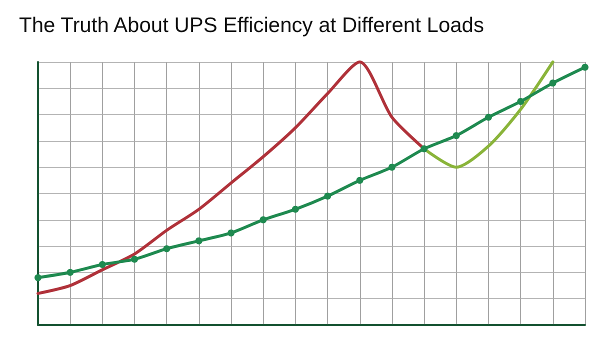 The image size is (600, 338). I want to click on chart-title: The Truth About UPS Efficiency at Different Loads, so click(251, 25).